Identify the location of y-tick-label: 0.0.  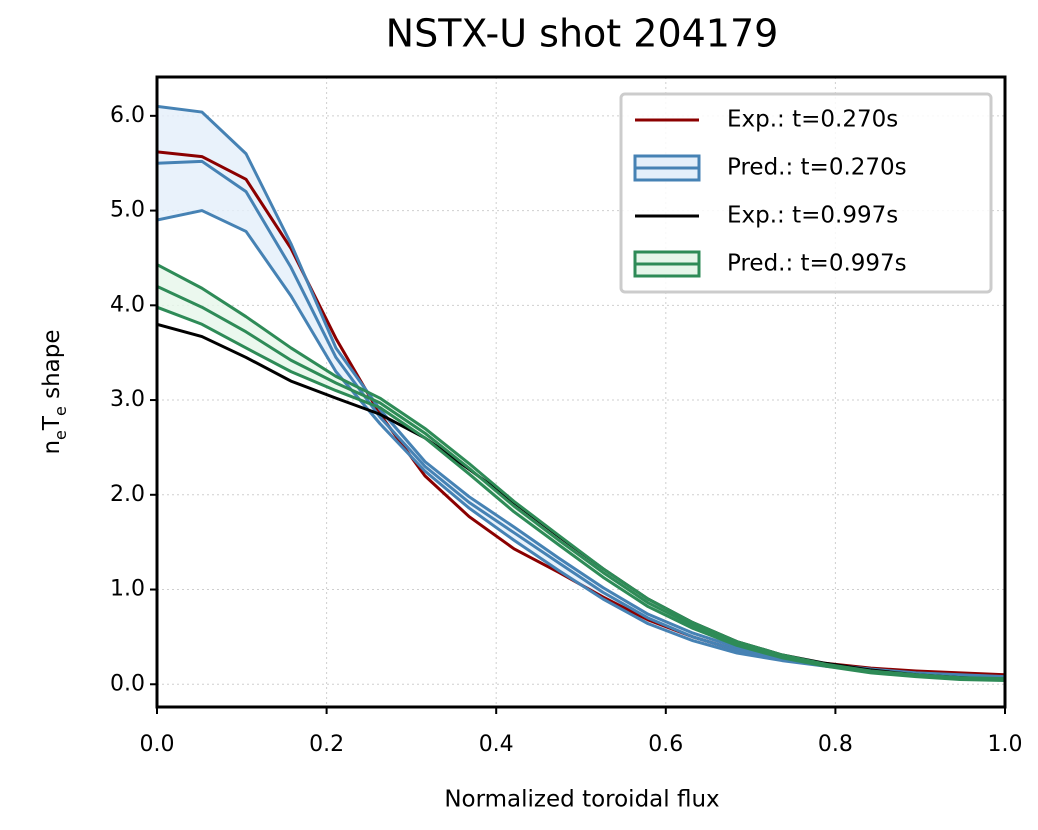
(127, 683).